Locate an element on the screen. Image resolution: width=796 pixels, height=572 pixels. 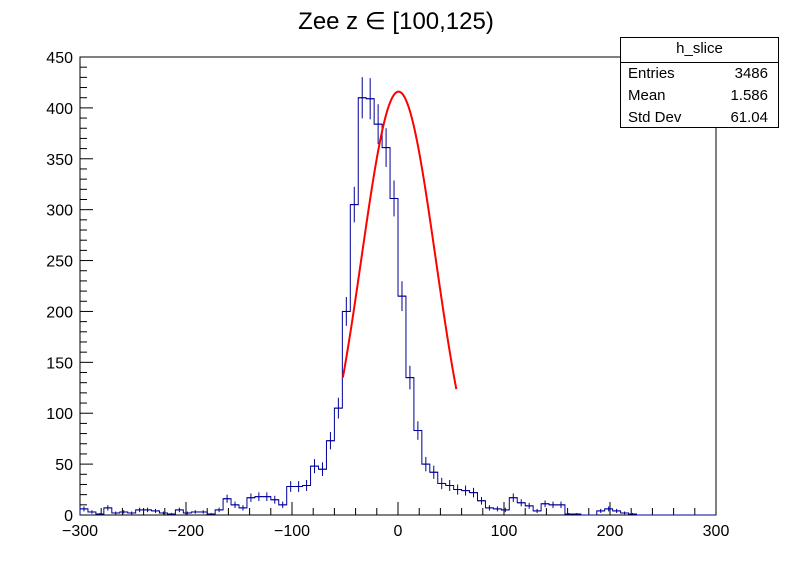
gaussian-fit-curve is located at coordinates (399, 240).